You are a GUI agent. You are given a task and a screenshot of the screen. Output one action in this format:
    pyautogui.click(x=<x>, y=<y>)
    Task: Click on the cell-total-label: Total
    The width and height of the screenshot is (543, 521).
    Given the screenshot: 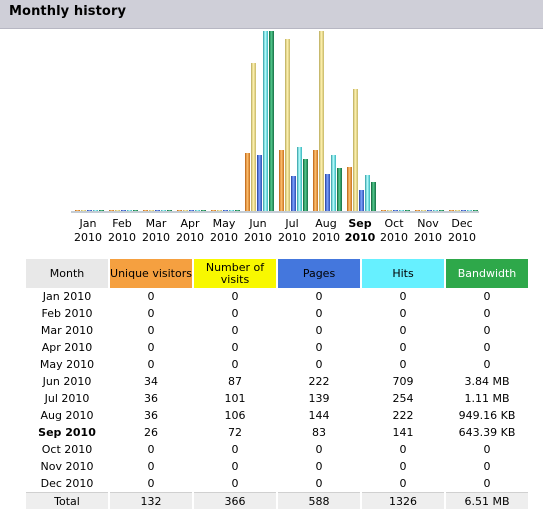 What is the action you would take?
    pyautogui.click(x=67, y=500)
    